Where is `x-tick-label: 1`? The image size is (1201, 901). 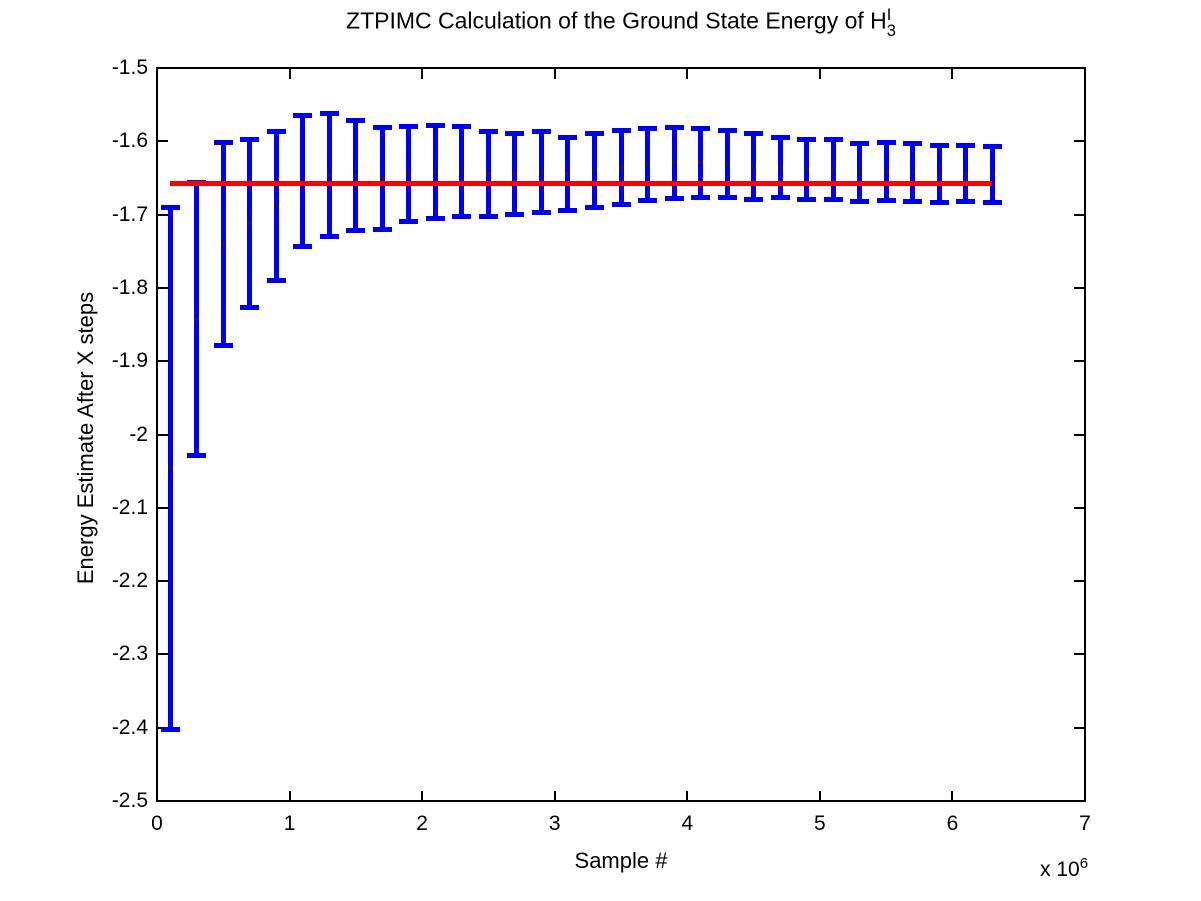 x-tick-label: 1 is located at coordinates (289, 823).